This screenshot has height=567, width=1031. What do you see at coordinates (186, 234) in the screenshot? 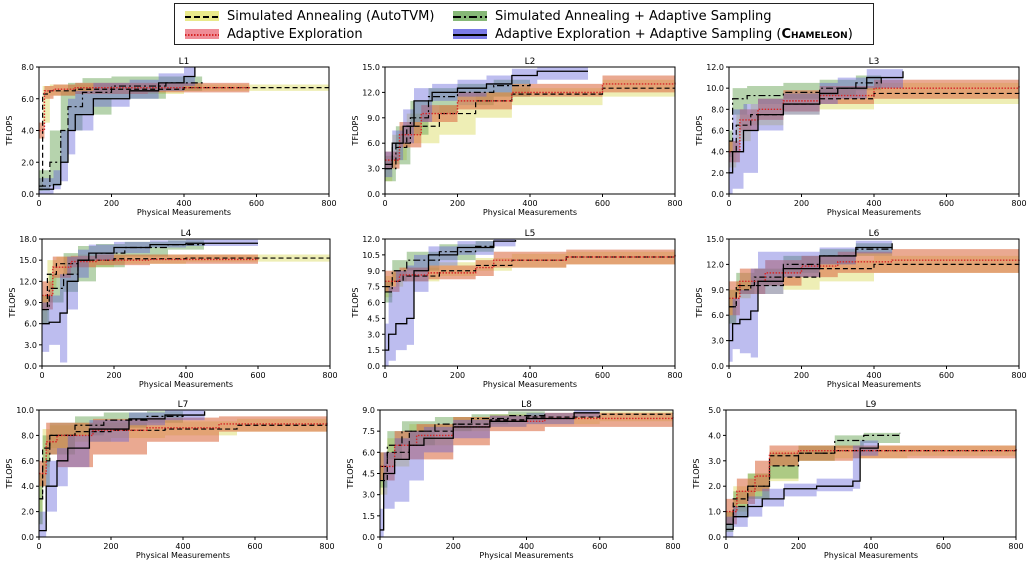
I see `chart-title: L4` at bounding box center [186, 234].